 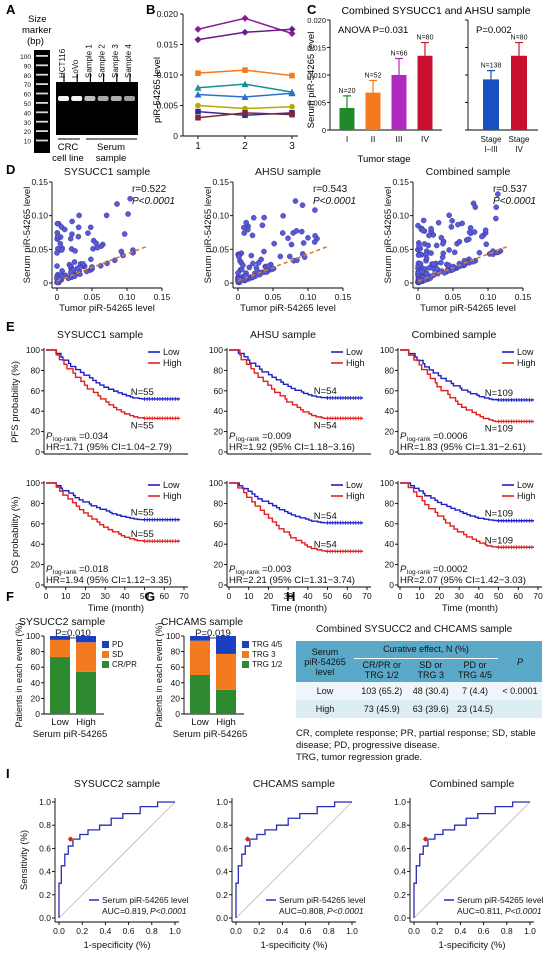 I want to click on fg-bar-Low-PD, so click(x=60, y=638).